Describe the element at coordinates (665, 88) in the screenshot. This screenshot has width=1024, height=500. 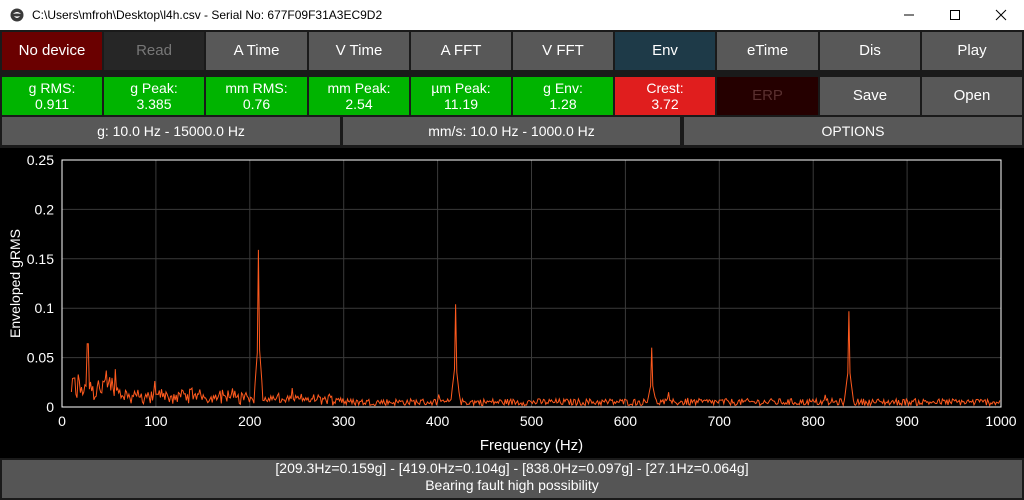
I see `crest-label: Crest:` at that location.